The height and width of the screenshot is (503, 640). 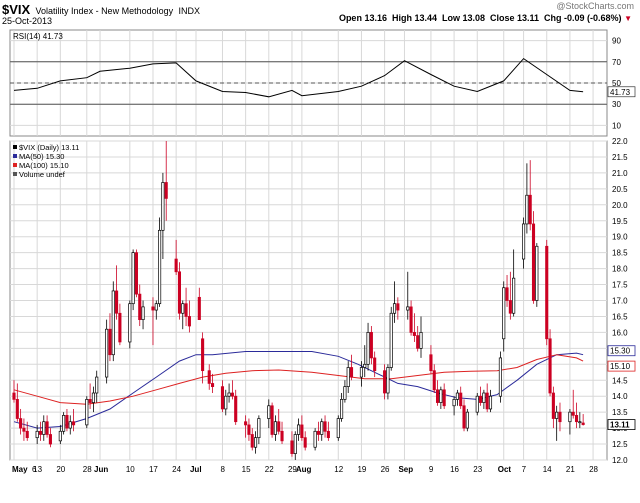 I want to click on price-ytick-label: 19.0, so click(x=620, y=237).